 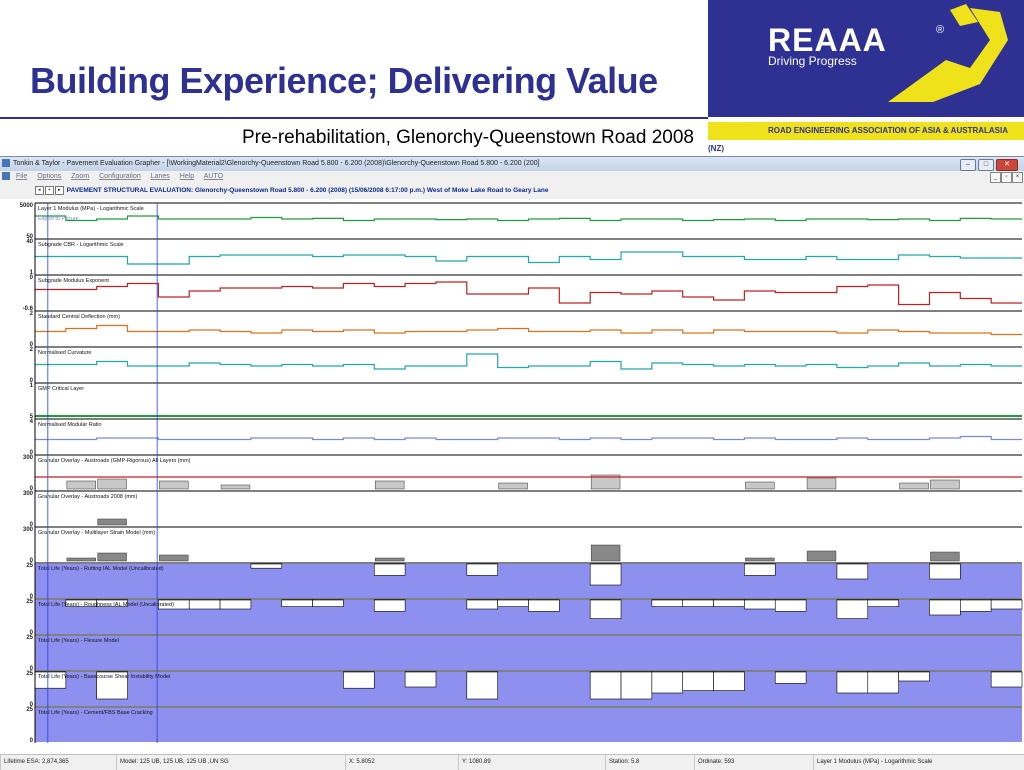 What do you see at coordinates (650, 762) in the screenshot?
I see `status-station: Station: 5.8` at bounding box center [650, 762].